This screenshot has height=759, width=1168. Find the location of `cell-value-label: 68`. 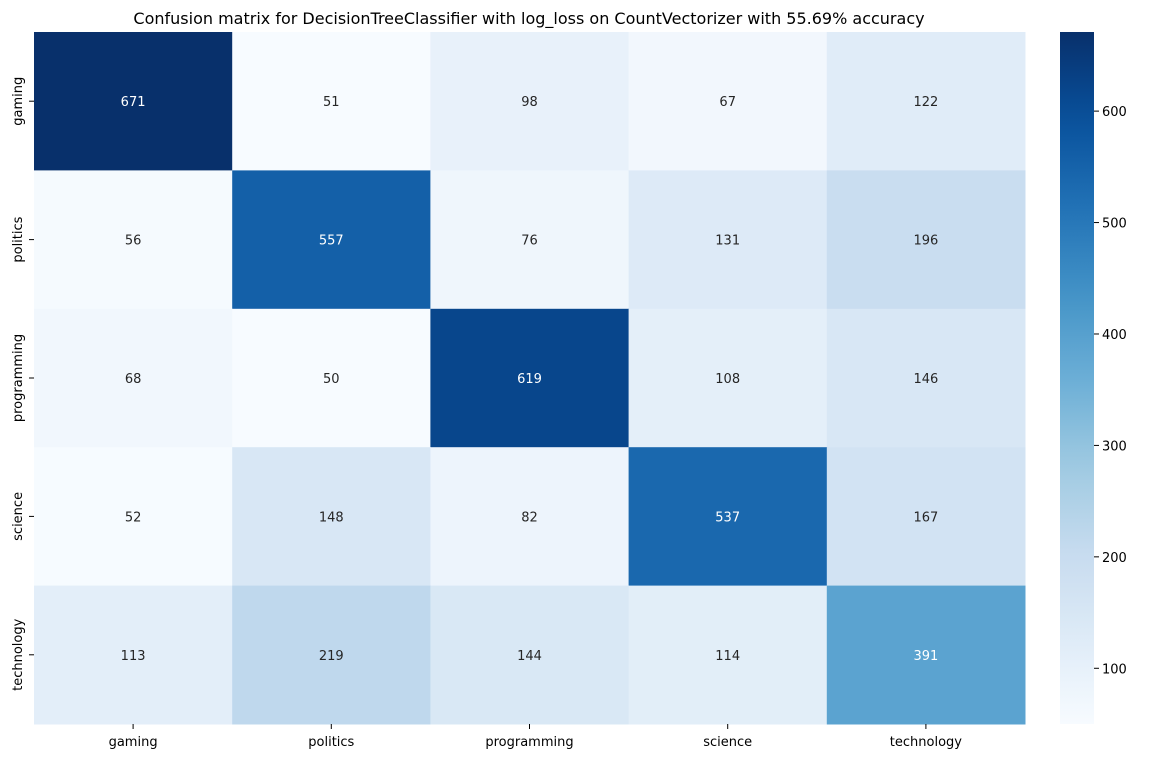

cell-value-label: 68 is located at coordinates (133, 379).